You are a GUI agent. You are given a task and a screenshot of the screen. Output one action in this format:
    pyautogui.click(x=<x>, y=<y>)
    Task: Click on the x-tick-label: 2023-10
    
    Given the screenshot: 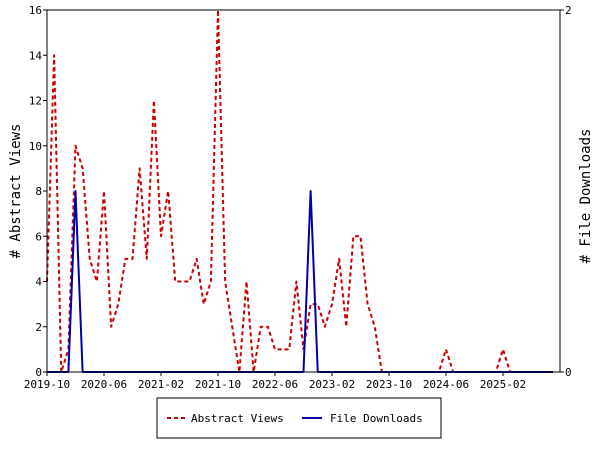 What is the action you would take?
    pyautogui.click(x=389, y=384)
    